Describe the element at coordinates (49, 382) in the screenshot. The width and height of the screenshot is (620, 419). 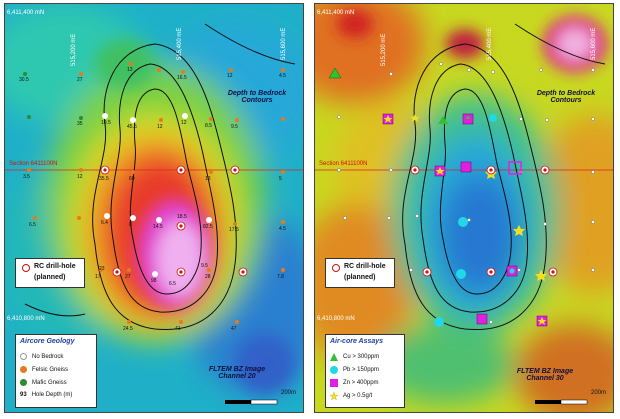
I see `legend-label: Mafic Gneiss` at that location.